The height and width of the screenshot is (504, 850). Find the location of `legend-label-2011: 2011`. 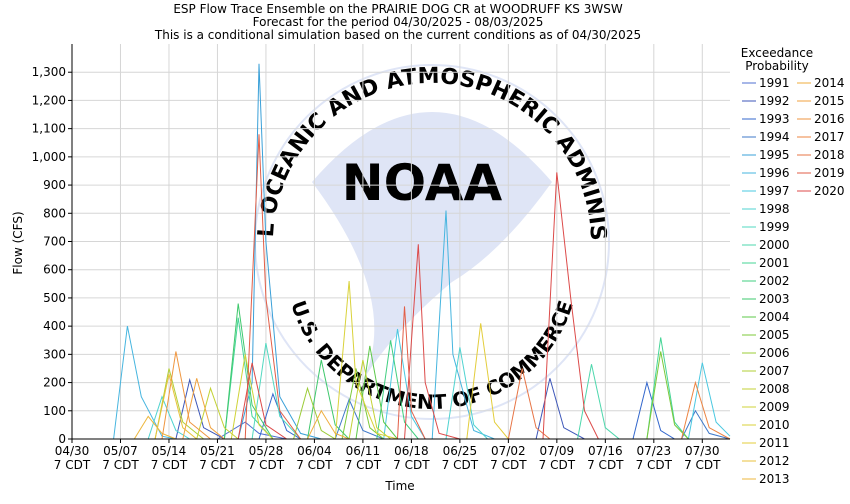

legend-label-2011: 2011 is located at coordinates (774, 443).